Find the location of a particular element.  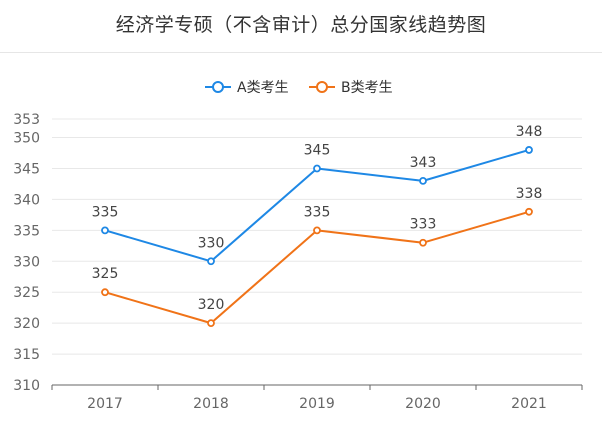

legend-label: A类考生 is located at coordinates (263, 88).